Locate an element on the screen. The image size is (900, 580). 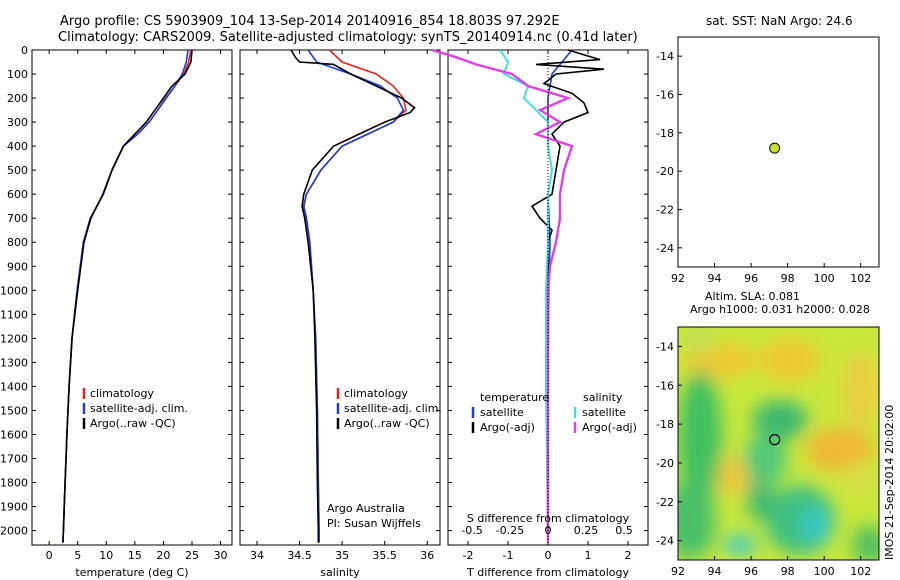
sla-blobs is located at coordinates (778, 443).